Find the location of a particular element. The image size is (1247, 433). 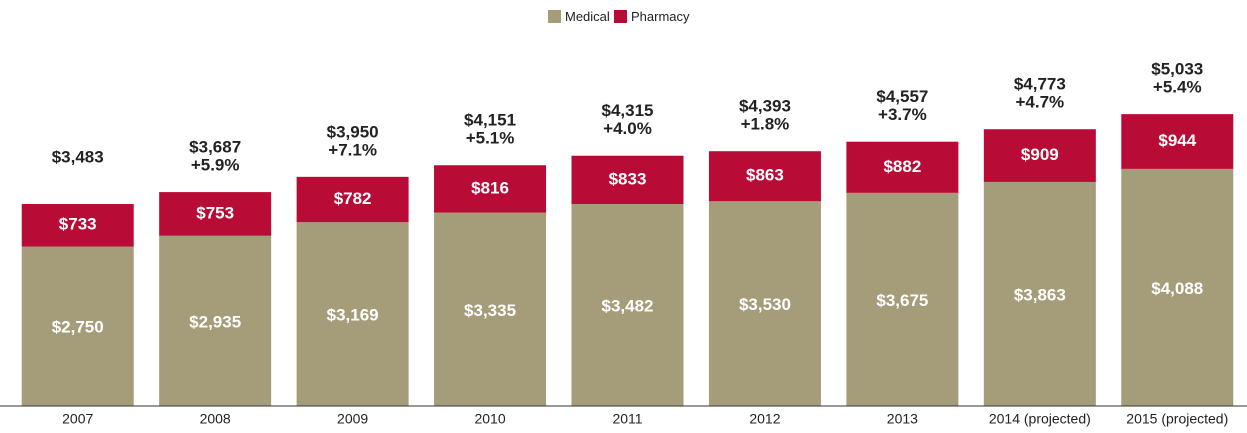

data-label: $4,088 is located at coordinates (1177, 288).